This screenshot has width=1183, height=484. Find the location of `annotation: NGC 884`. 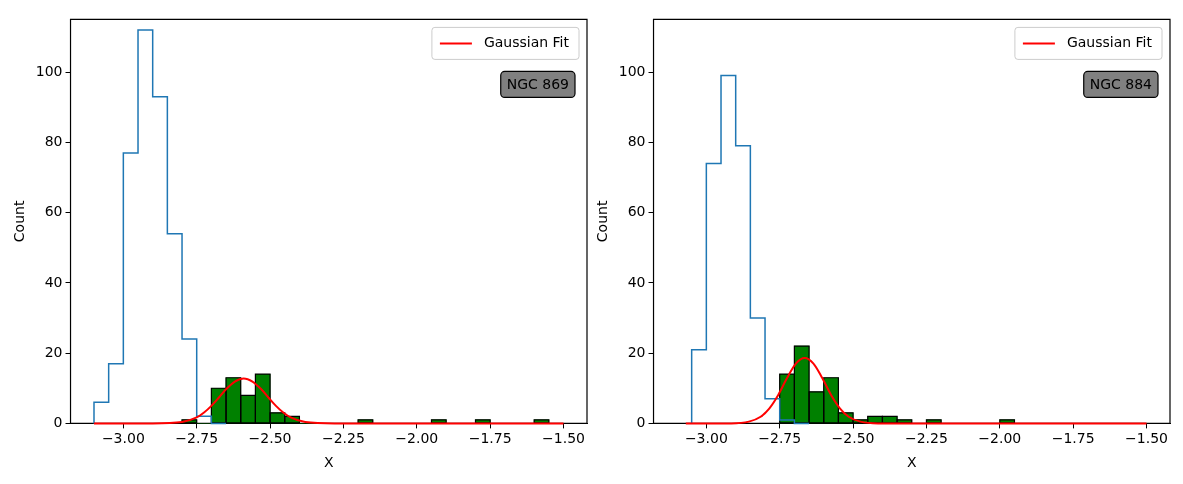

annotation: NGC 884 is located at coordinates (1121, 84).